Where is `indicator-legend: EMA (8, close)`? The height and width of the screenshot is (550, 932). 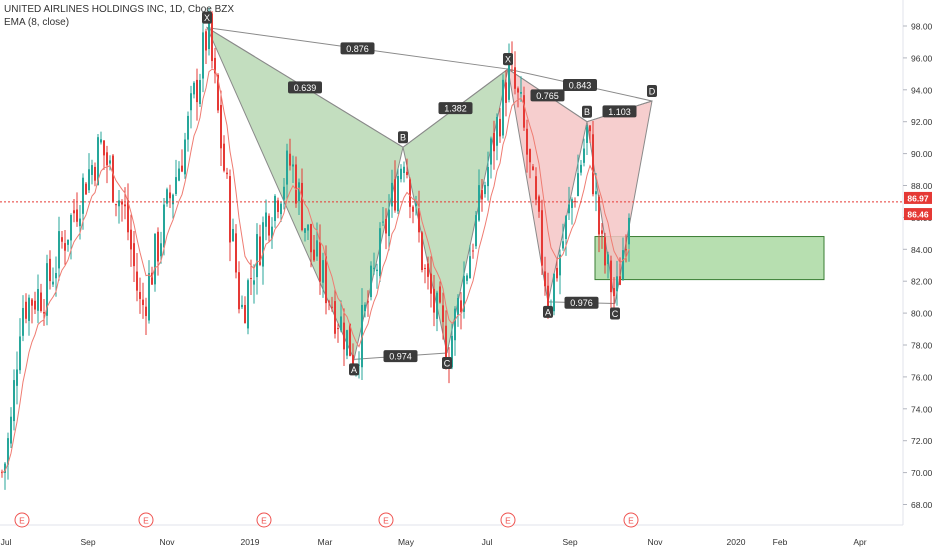 indicator-legend: EMA (8, close) is located at coordinates (37, 22).